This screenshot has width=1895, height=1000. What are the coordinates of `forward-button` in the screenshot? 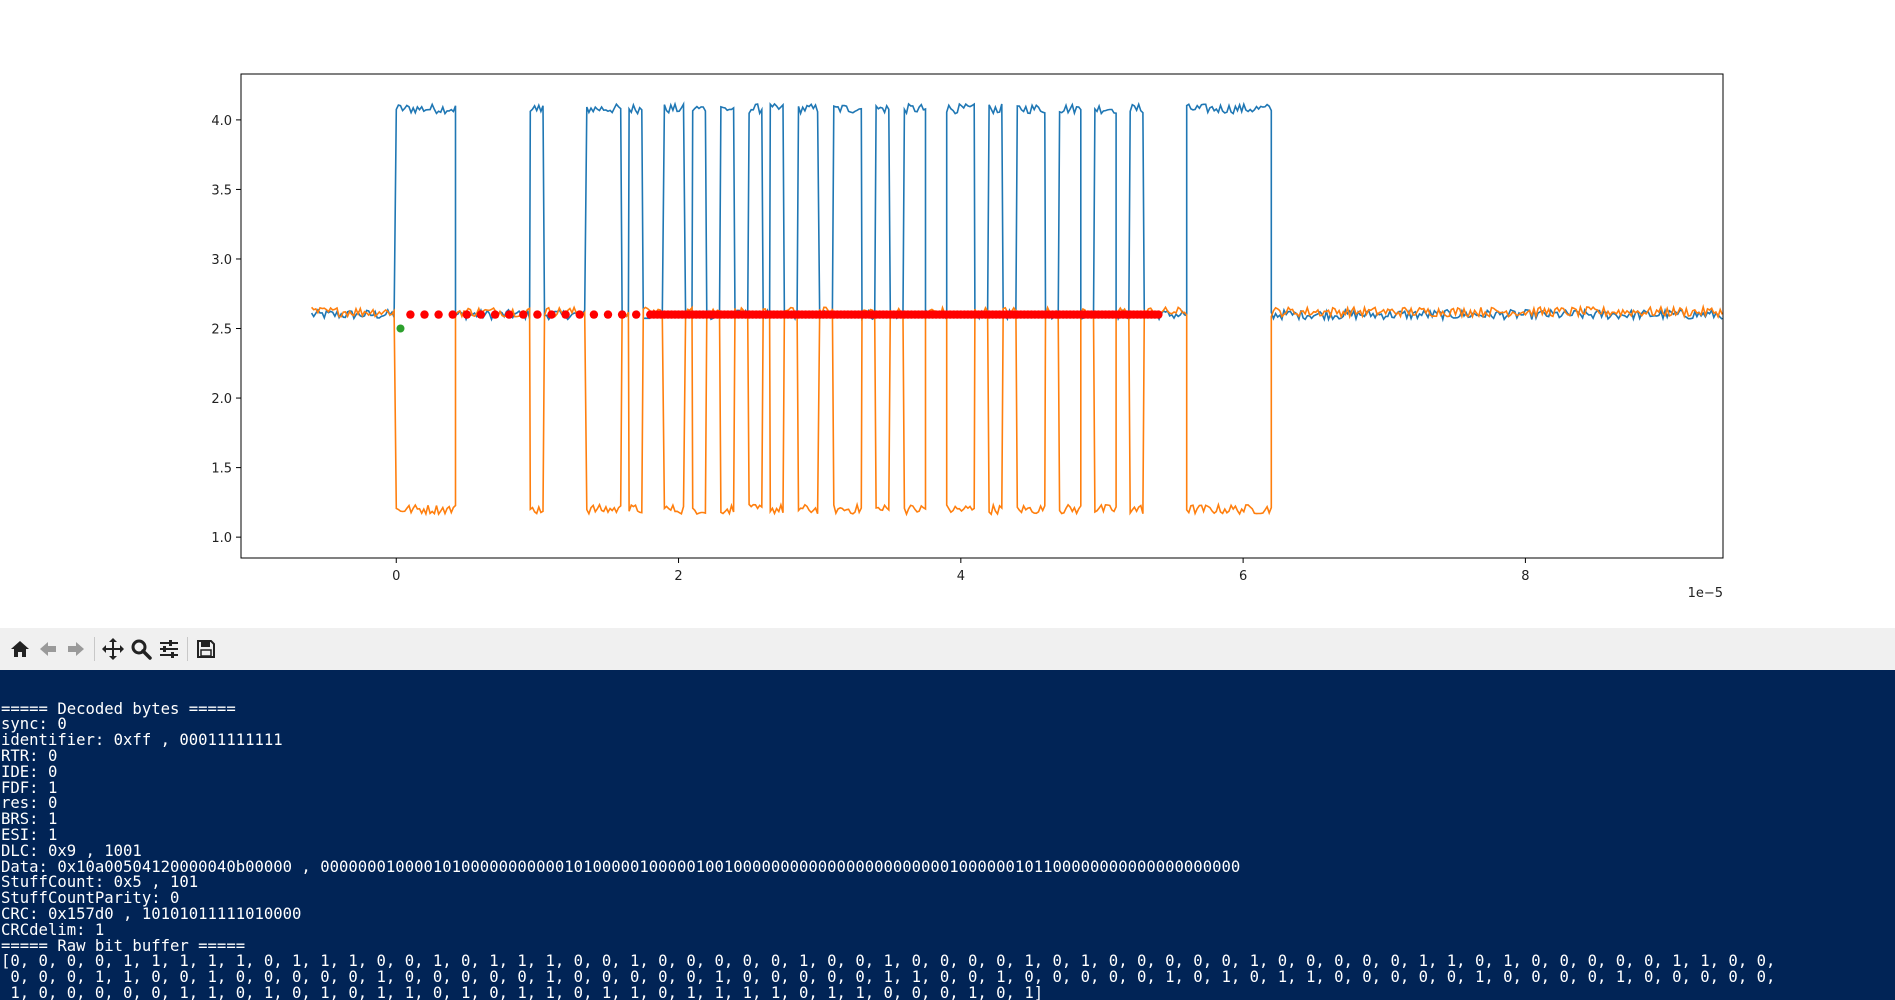 It's located at (76, 649).